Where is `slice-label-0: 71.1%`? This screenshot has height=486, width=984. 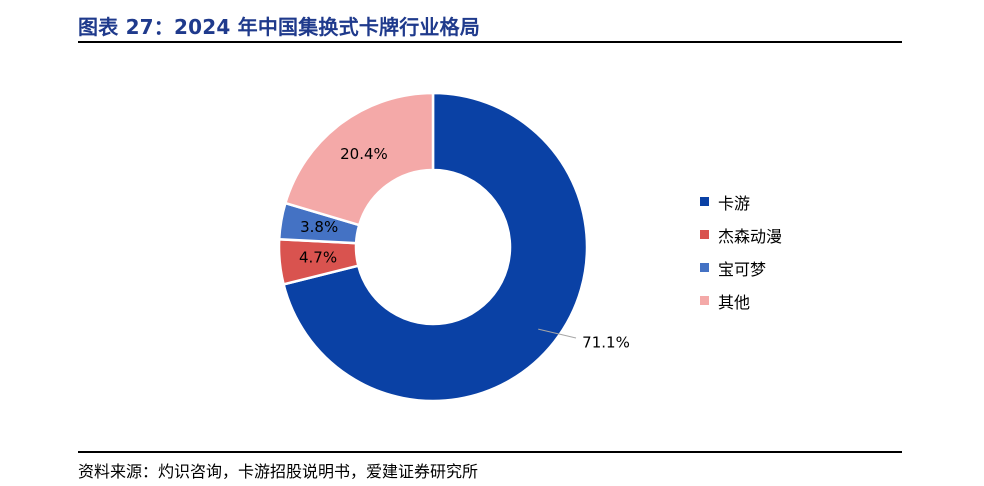 slice-label-0: 71.1% is located at coordinates (606, 343).